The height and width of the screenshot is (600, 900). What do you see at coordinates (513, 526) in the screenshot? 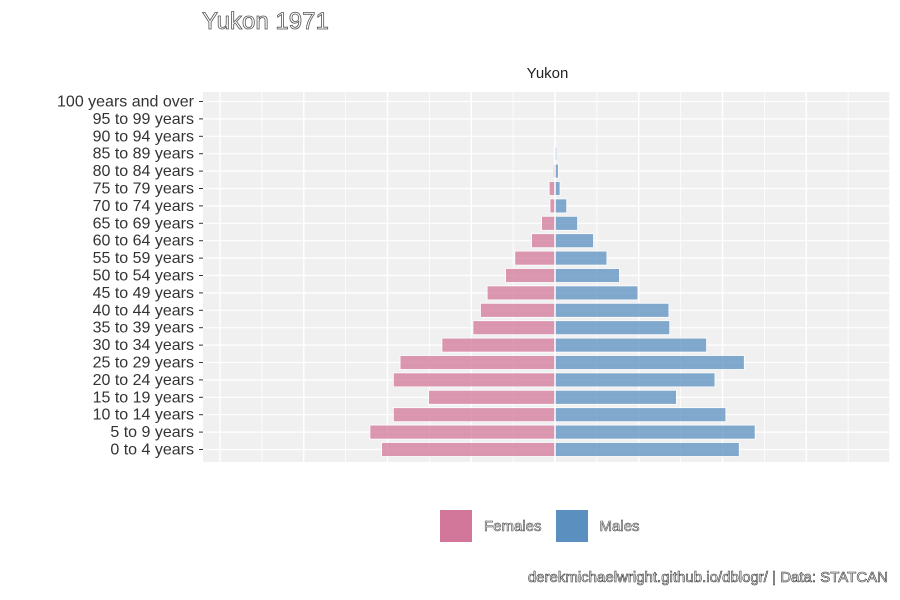
I see `legend-label-females: Females` at bounding box center [513, 526].